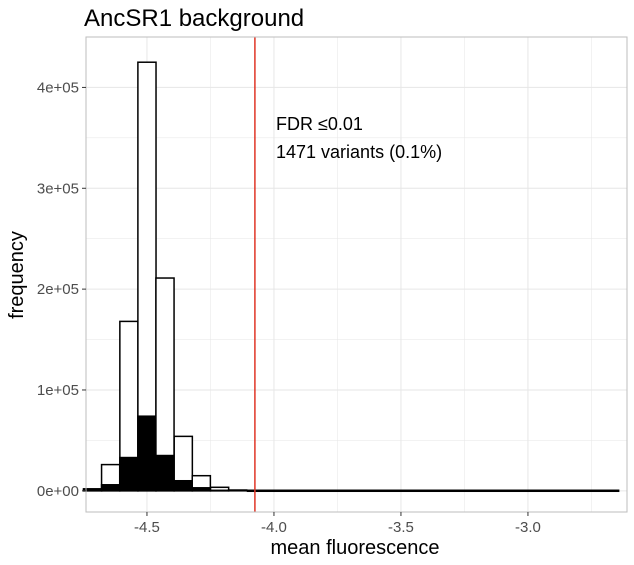 The image size is (634, 565). What do you see at coordinates (319, 124) in the screenshot?
I see `annotation-fdr: FDR ≤0.01` at bounding box center [319, 124].